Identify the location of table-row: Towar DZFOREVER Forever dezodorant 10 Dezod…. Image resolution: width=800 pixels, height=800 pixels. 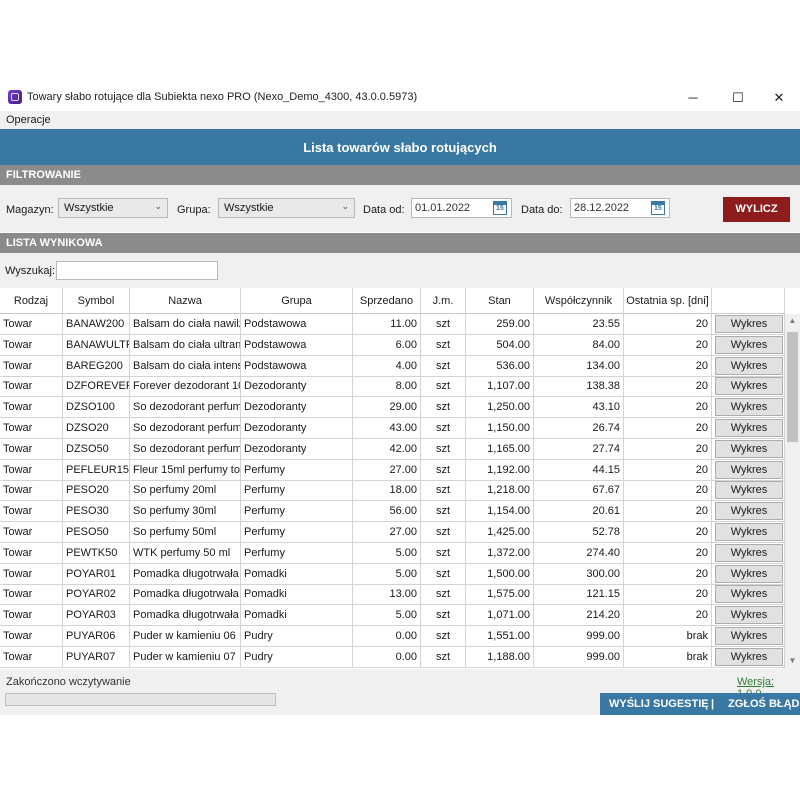
(392, 387).